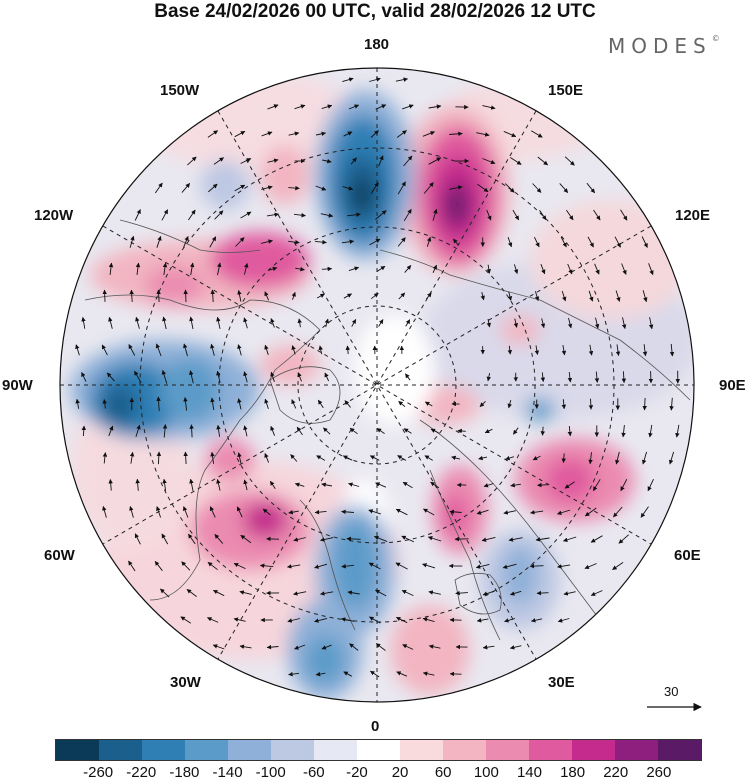 The image size is (750, 783). What do you see at coordinates (674, 707) in the screenshot?
I see `wind-scale-arrow` at bounding box center [674, 707].